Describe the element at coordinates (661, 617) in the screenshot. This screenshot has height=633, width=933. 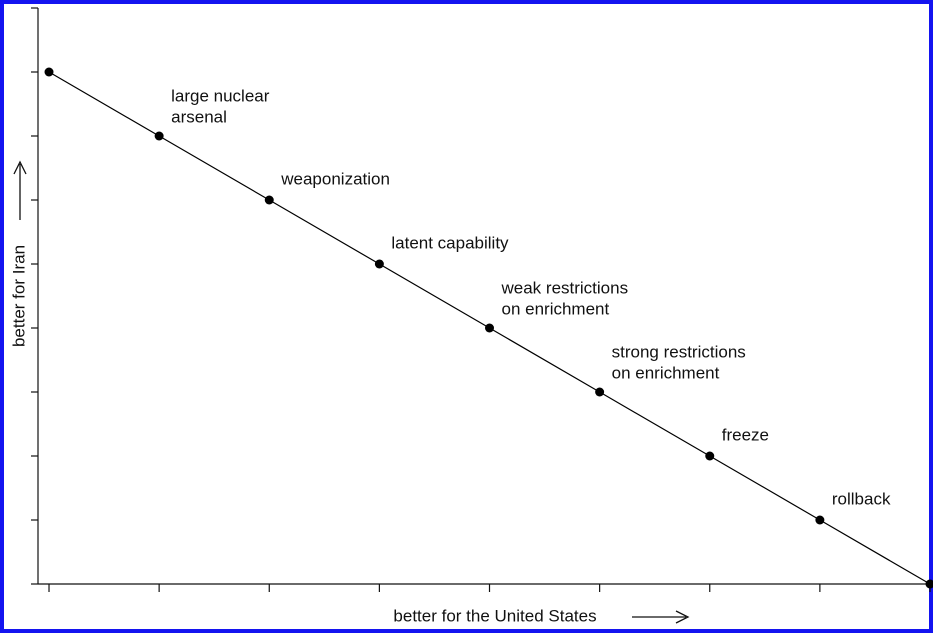
I see `x-arrow` at that location.